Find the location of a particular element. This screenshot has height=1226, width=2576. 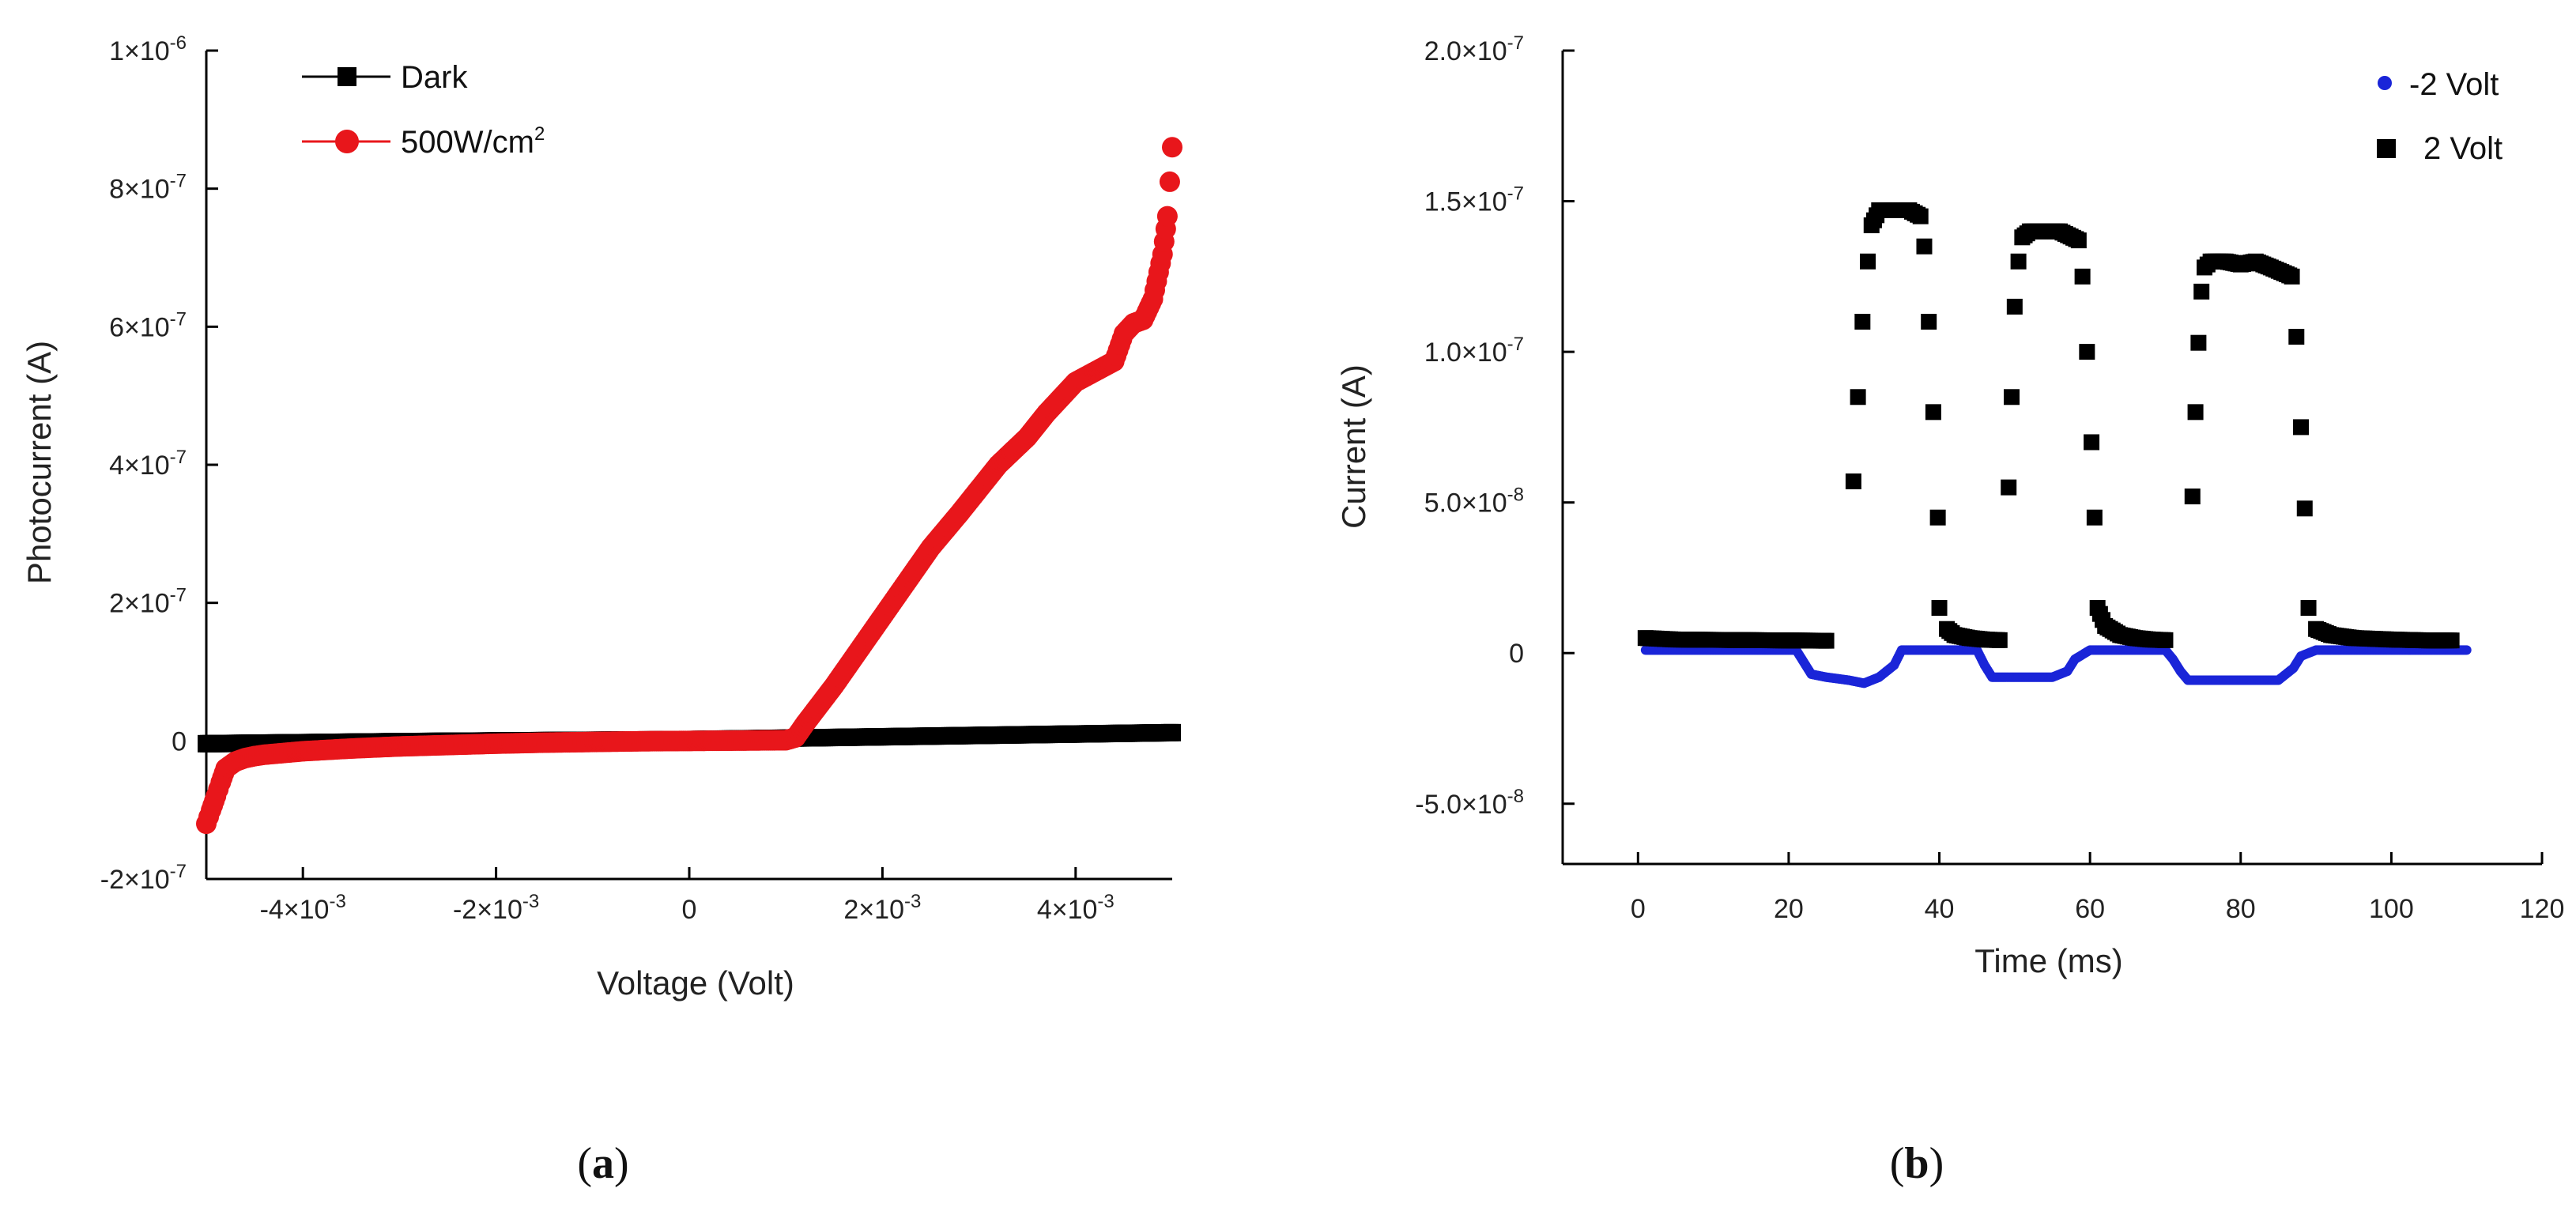

panel-a-y-tick-label-2-mantissa: 2×10 is located at coordinates (139, 604).